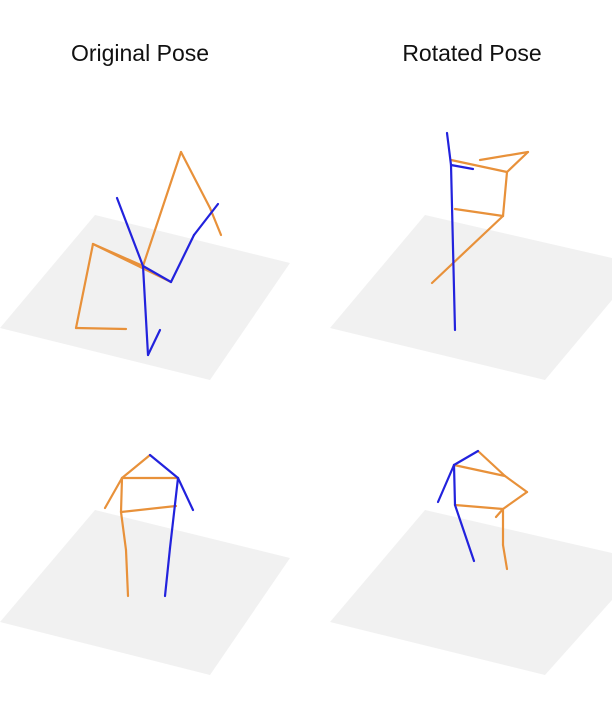 The width and height of the screenshot is (612, 708). Describe the element at coordinates (140, 53) in the screenshot. I see `original-pose-title: Original Pose` at that location.